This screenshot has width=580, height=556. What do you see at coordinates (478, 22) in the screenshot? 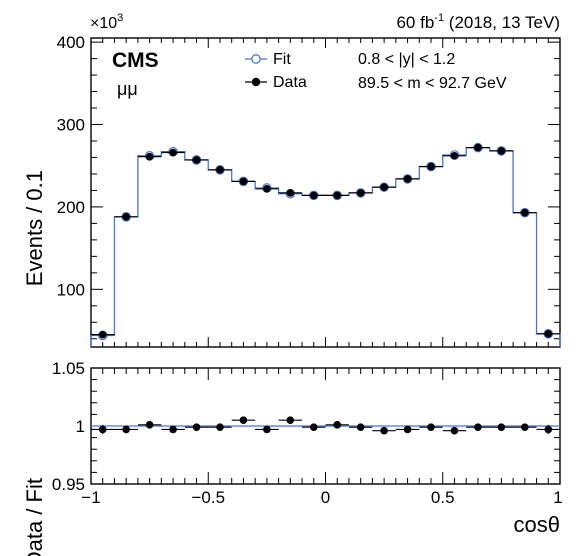
I see `luminosity-label: 60 fb-1 (2018, 13 TeV)` at bounding box center [478, 22].